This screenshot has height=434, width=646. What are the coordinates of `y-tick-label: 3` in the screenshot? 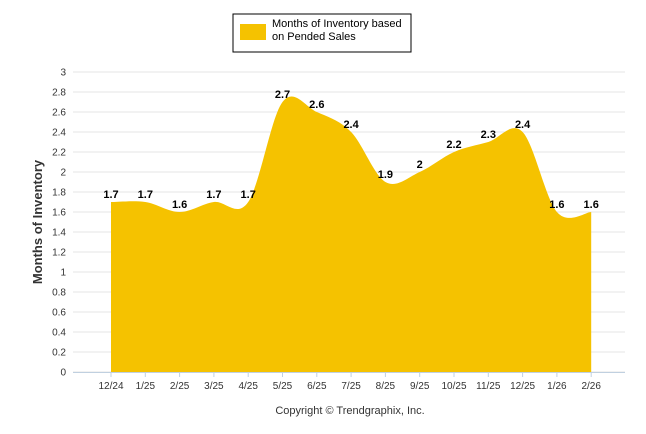 It's located at (63, 73).